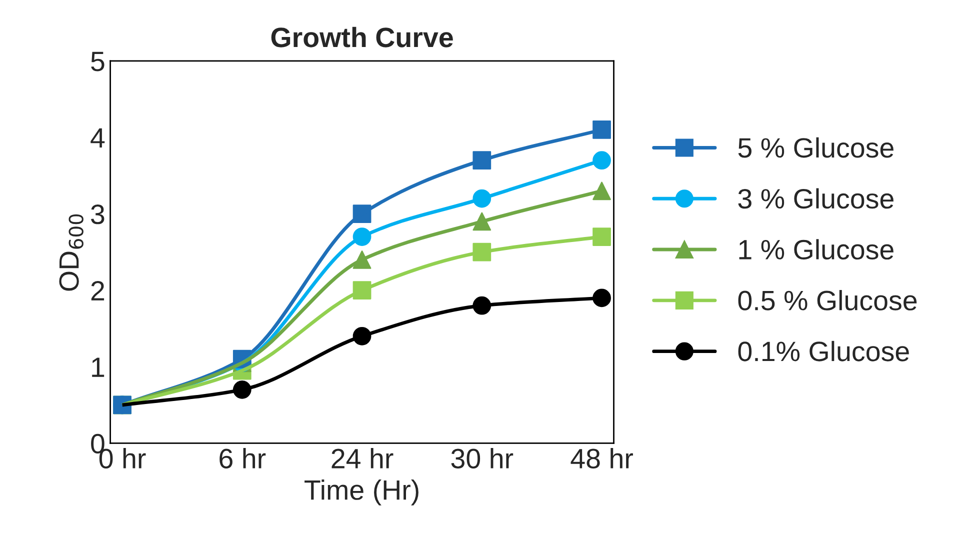 The width and height of the screenshot is (959, 554). Describe the element at coordinates (71, 252) in the screenshot. I see `y-axis-title: OD$_{600}$` at that location.